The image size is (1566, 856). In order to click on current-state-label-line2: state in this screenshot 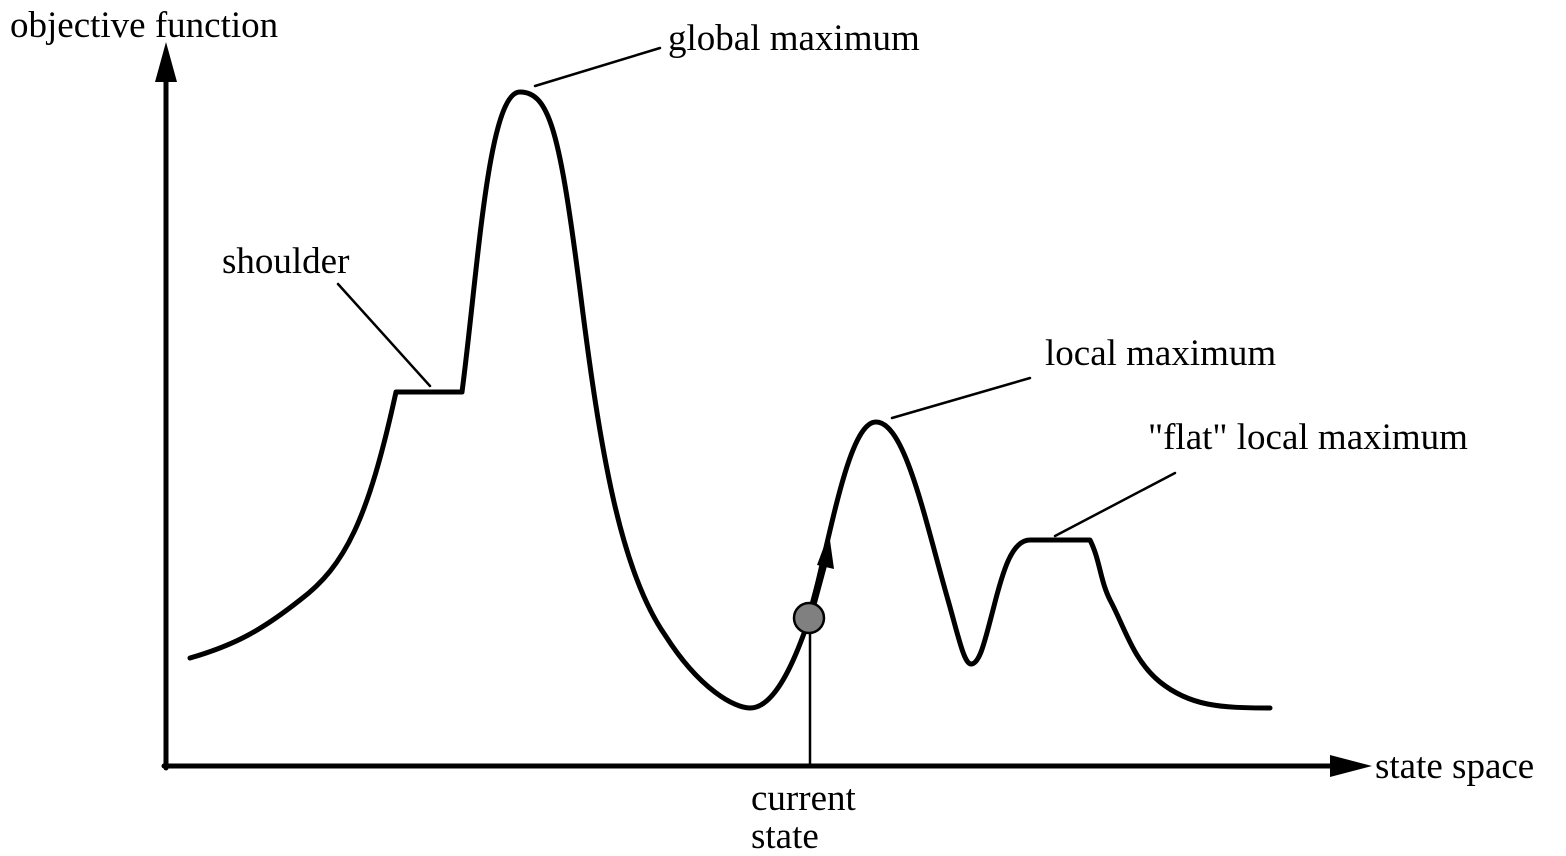, I will do `click(785, 836)`.